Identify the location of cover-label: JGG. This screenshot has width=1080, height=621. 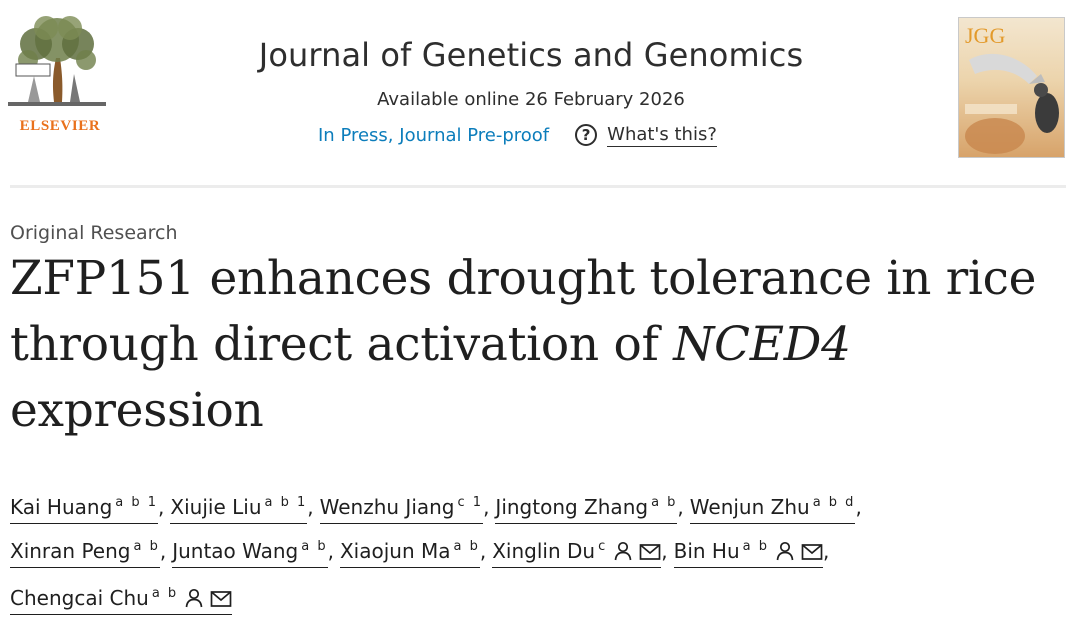
(985, 35).